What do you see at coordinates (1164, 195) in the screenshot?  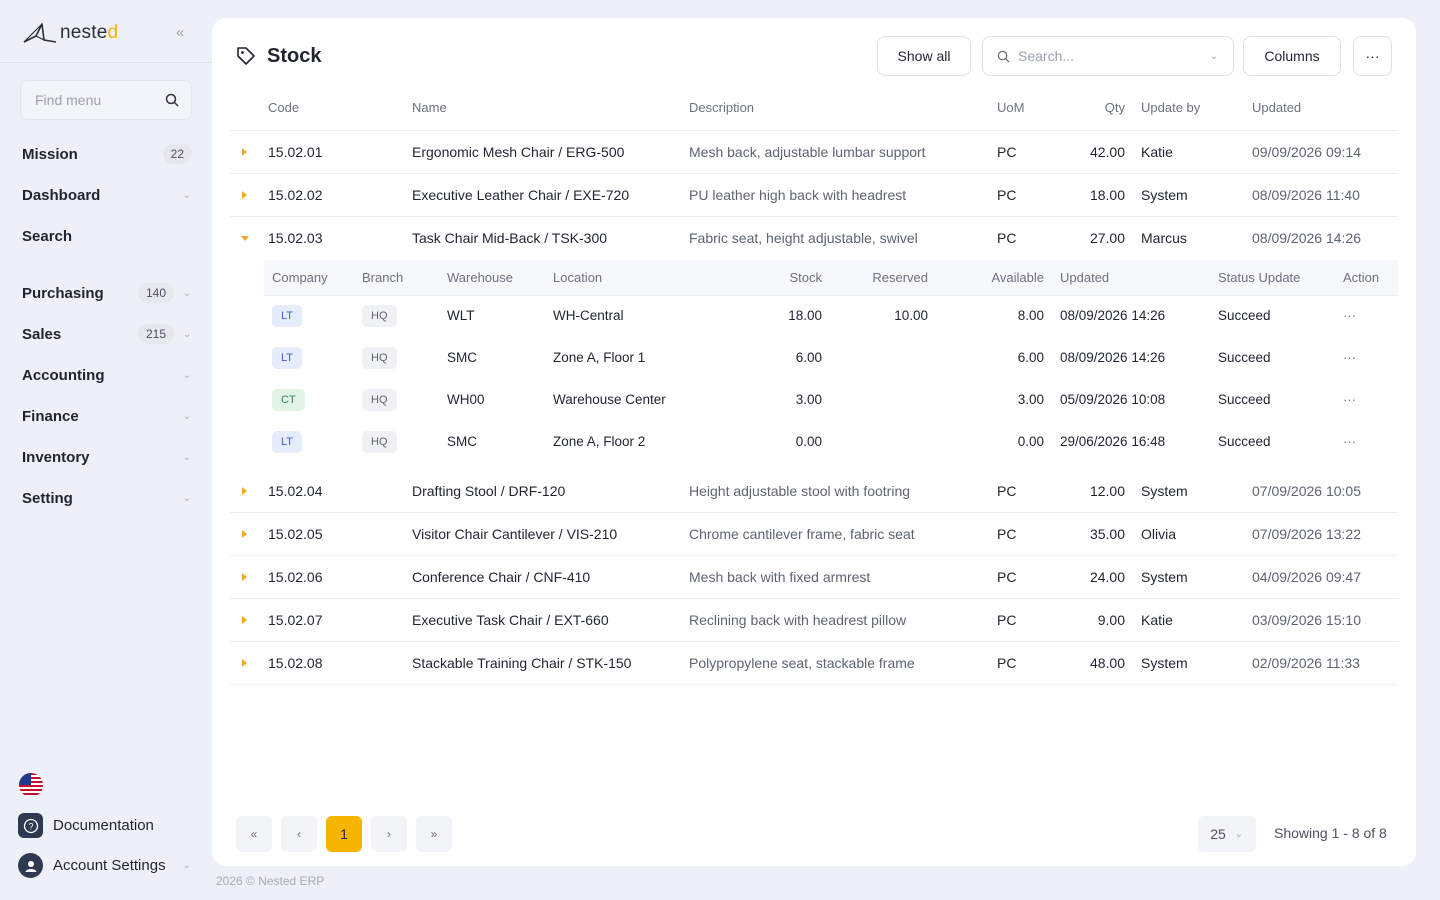 I see `cell-update-by: System` at bounding box center [1164, 195].